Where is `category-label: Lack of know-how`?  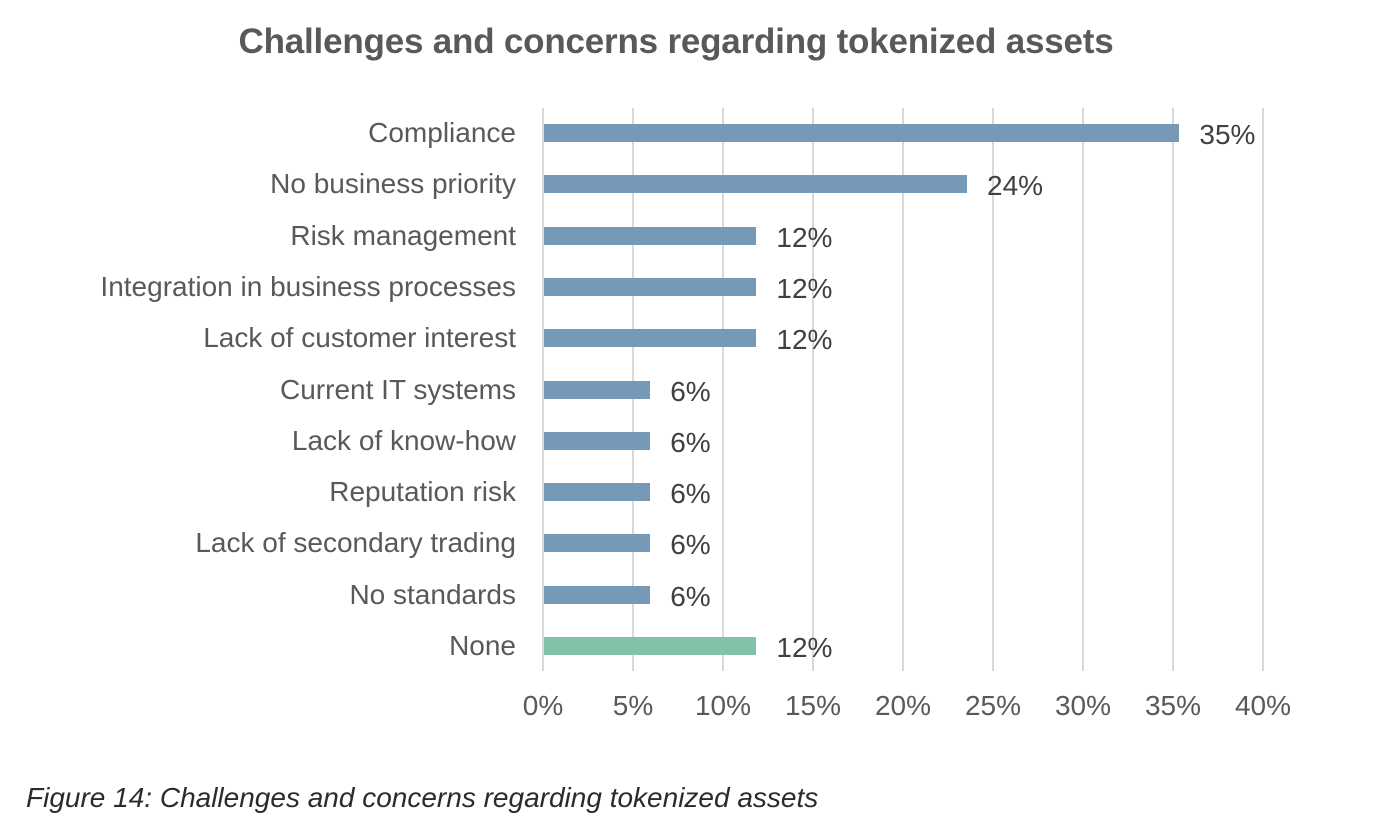 category-label: Lack of know-how is located at coordinates (403, 440).